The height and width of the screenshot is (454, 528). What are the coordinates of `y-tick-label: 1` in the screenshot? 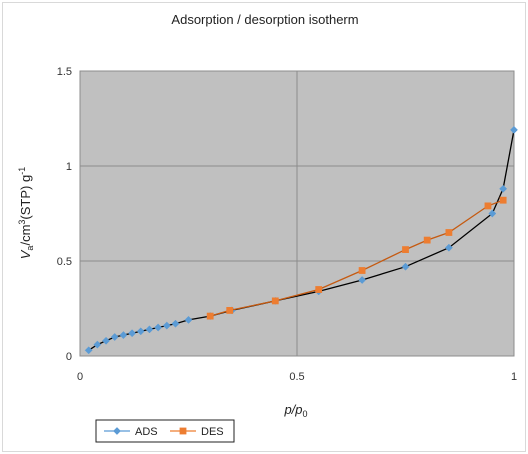 It's located at (69, 167).